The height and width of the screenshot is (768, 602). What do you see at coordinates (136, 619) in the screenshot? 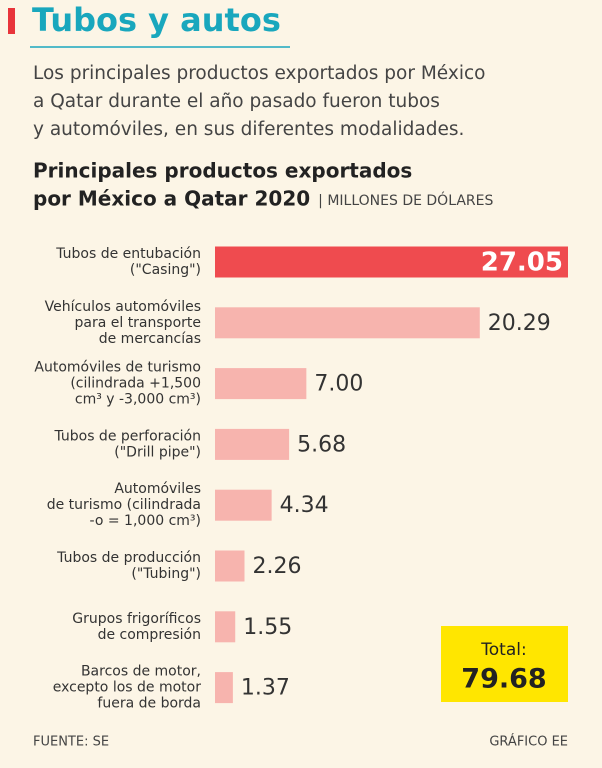
I see `category-label: Grupos frigoríficos` at bounding box center [136, 619].